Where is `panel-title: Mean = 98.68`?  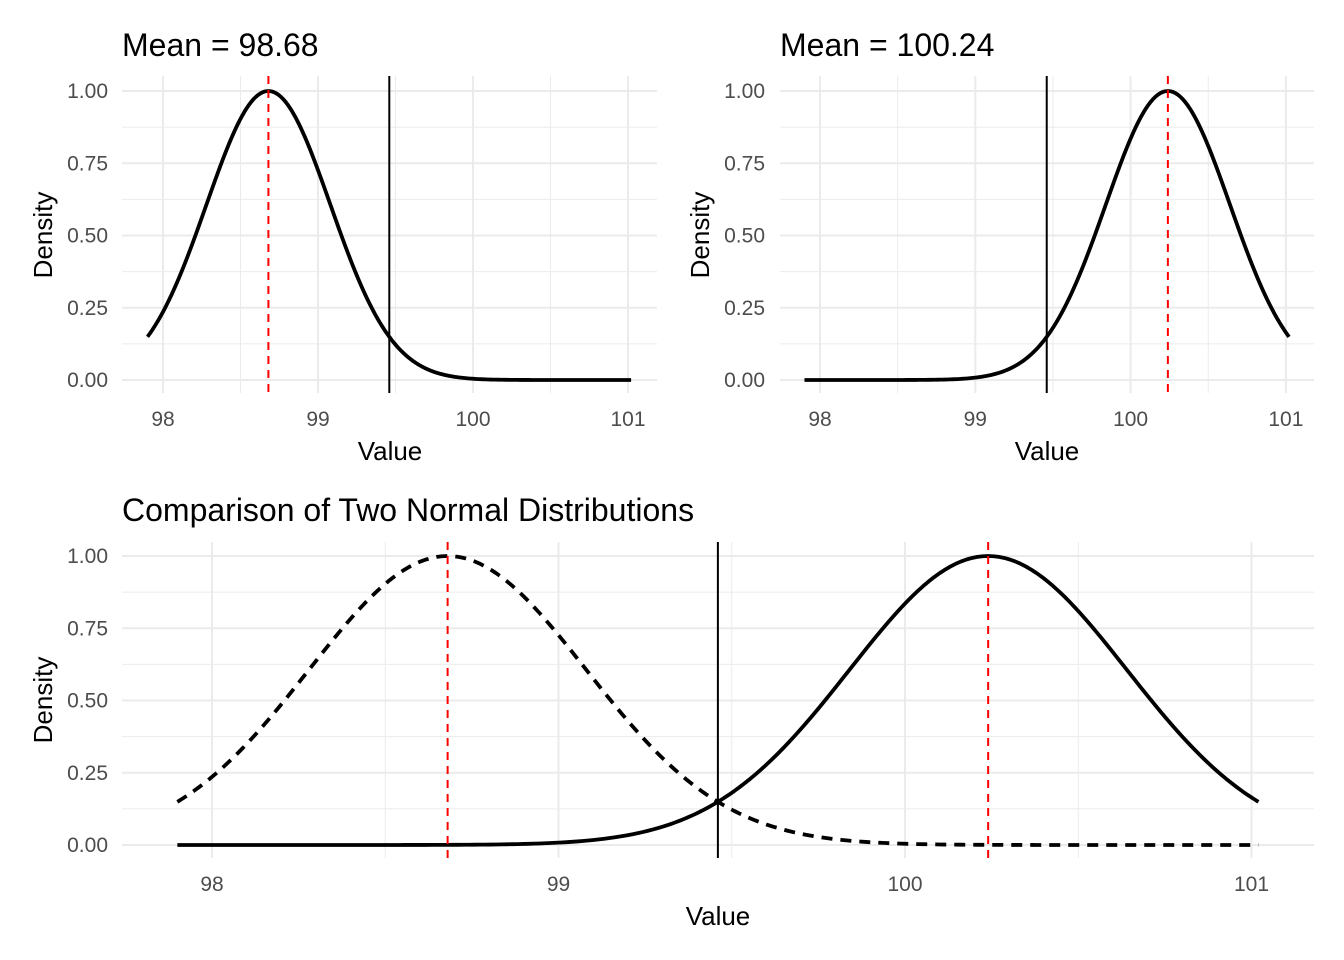
panel-title: Mean = 98.68 is located at coordinates (220, 45).